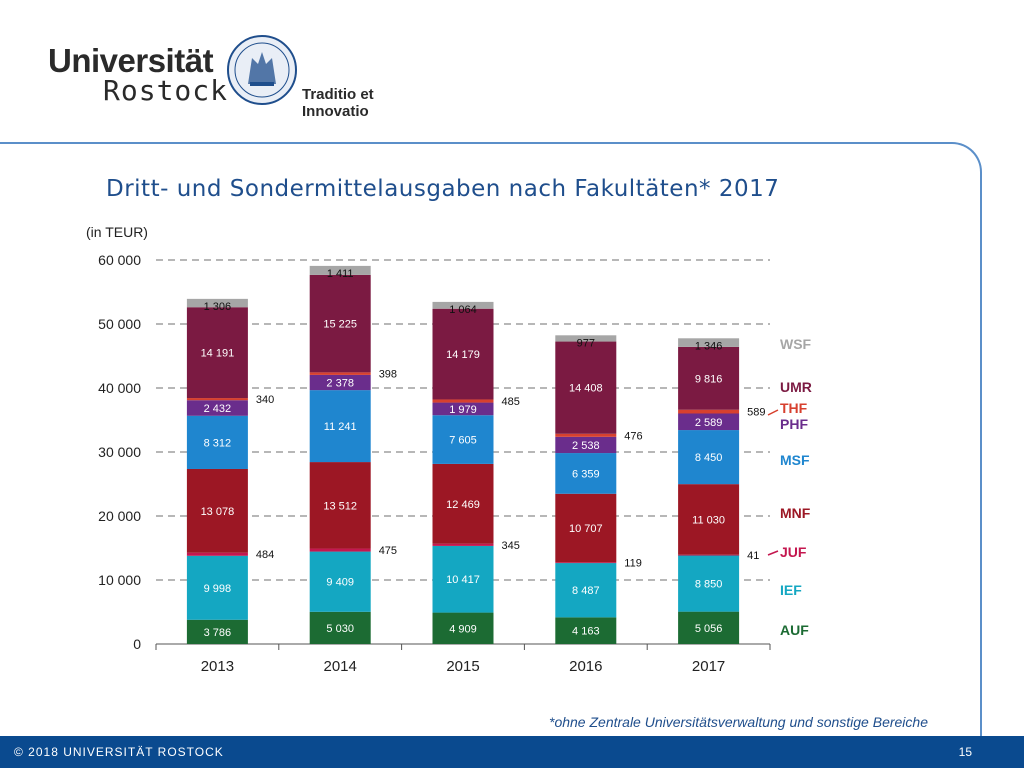 This screenshot has width=1024, height=768. Describe the element at coordinates (388, 375) in the screenshot. I see `data-label: 398` at that location.